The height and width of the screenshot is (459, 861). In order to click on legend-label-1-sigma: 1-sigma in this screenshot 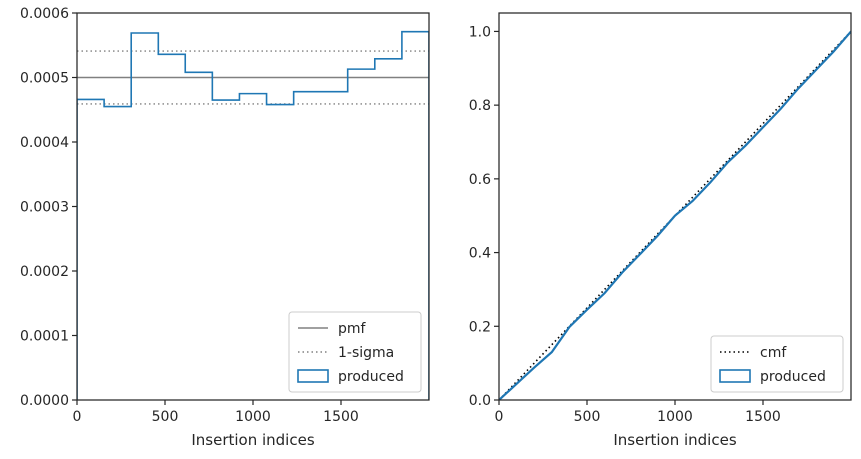, I will do `click(366, 353)`.